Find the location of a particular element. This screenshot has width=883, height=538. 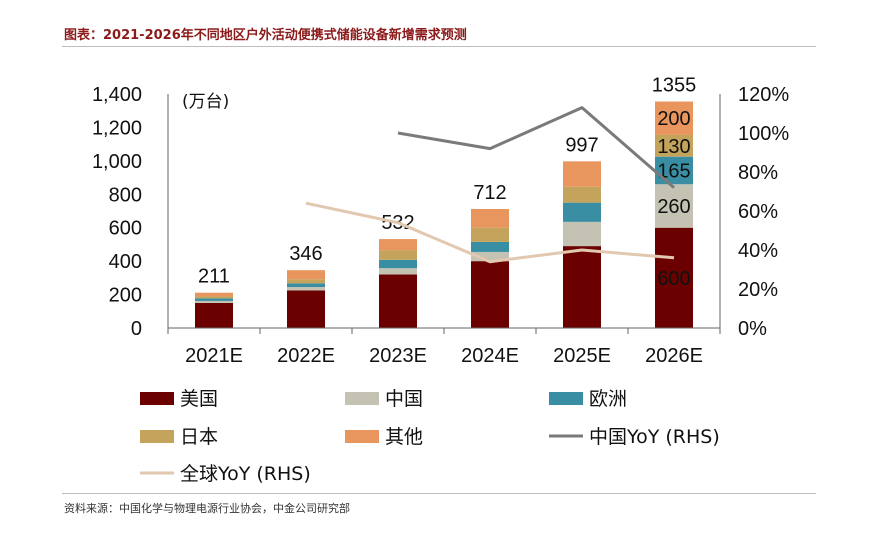

legend-label-china-yoy: 中国YoY (RHS) is located at coordinates (654, 437).